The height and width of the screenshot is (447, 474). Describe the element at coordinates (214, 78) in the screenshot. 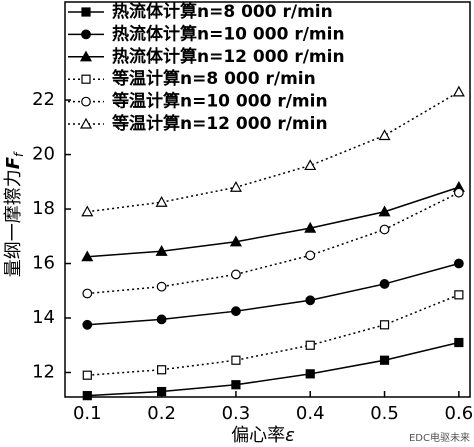

I see `legend-label: 等温计算n=8 000 r/min` at that location.